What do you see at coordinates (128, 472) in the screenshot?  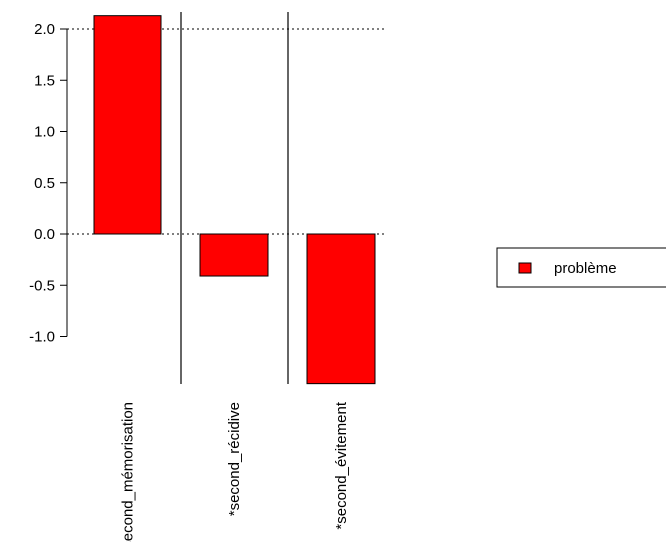 I see `x-category-label: *second_mémorisation` at bounding box center [128, 472].